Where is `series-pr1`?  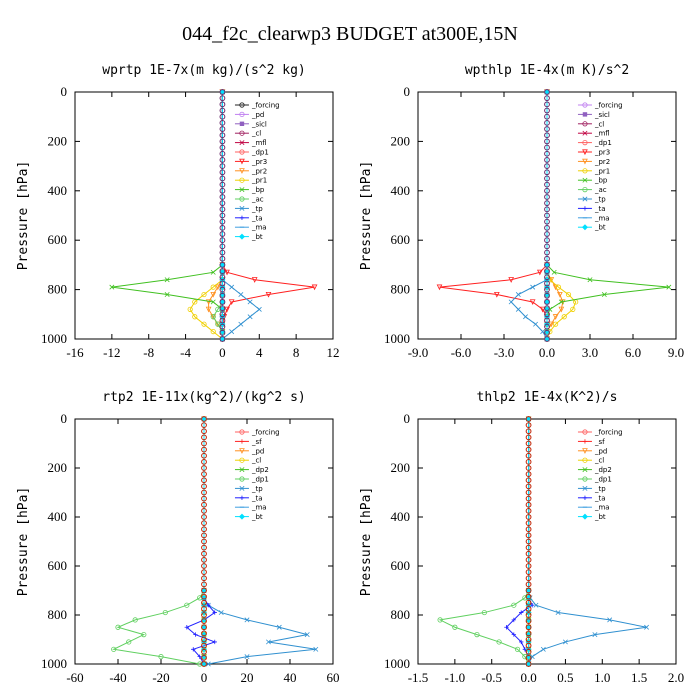
series-pr1 is located at coordinates (206, 215).